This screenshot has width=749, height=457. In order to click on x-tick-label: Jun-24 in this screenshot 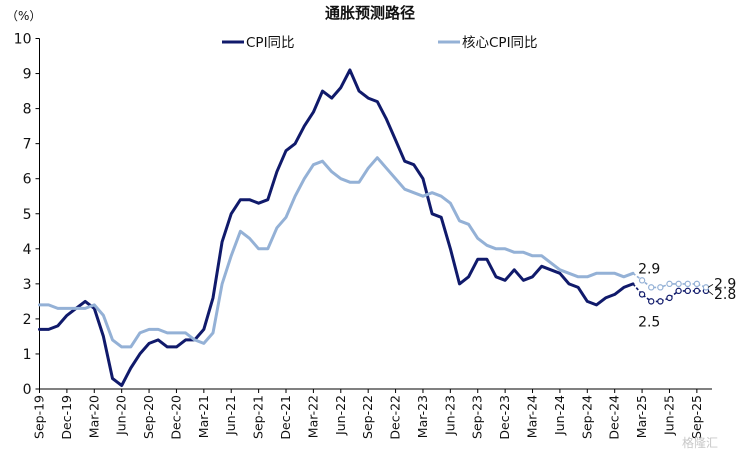, I will do `click(559, 415)`.